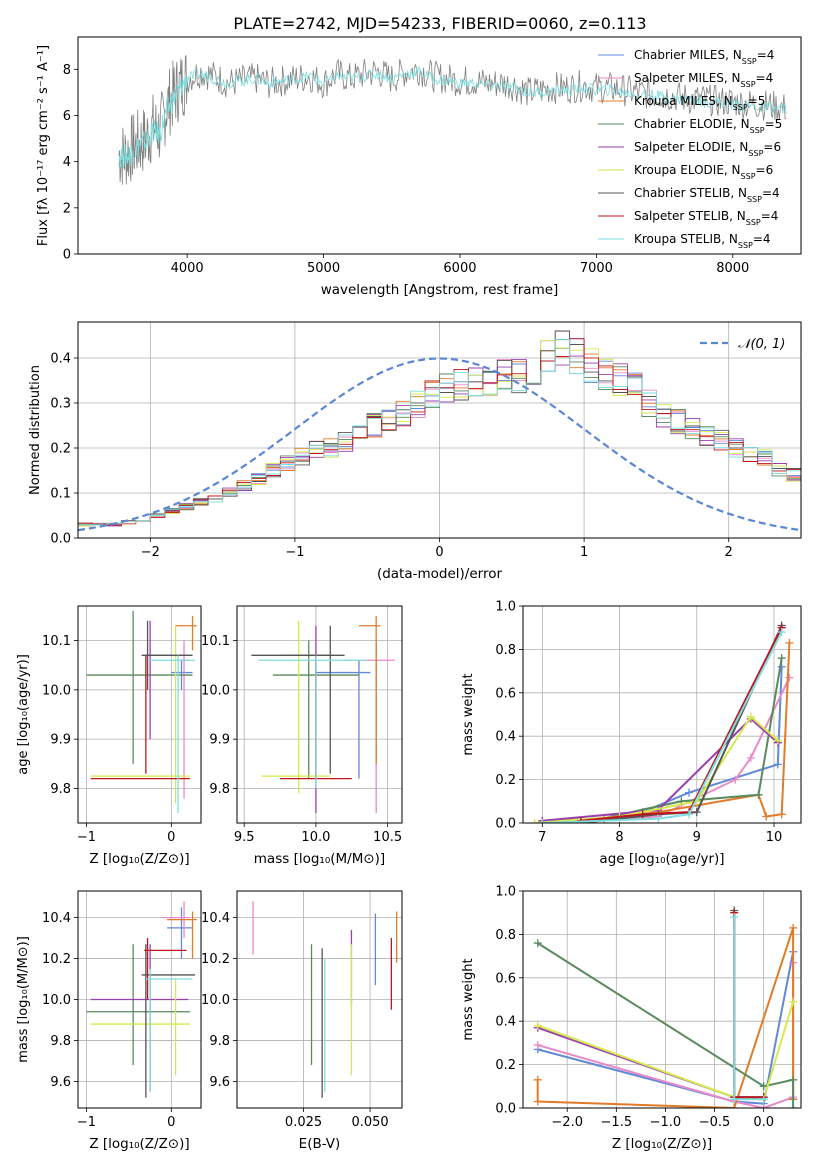  What do you see at coordinates (697, 837) in the screenshot?
I see `x-tick-label: 9` at bounding box center [697, 837].